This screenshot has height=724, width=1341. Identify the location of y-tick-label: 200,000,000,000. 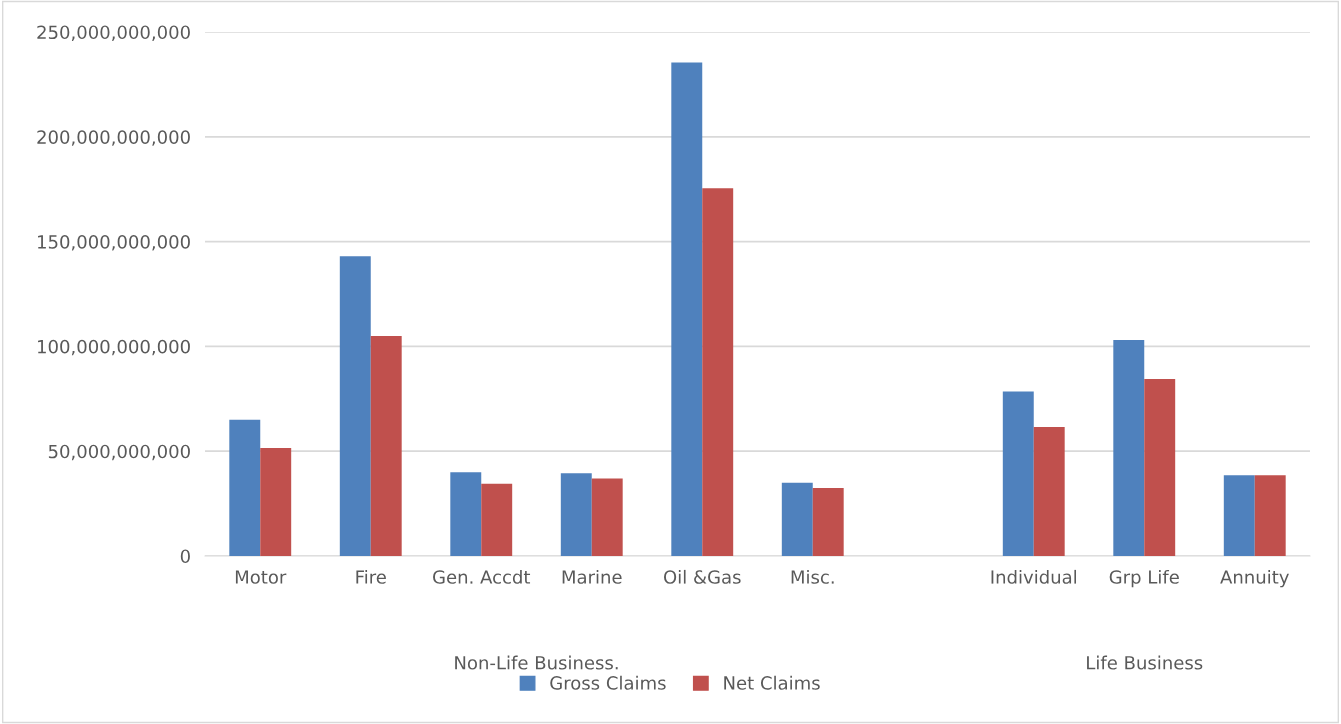
(113, 138).